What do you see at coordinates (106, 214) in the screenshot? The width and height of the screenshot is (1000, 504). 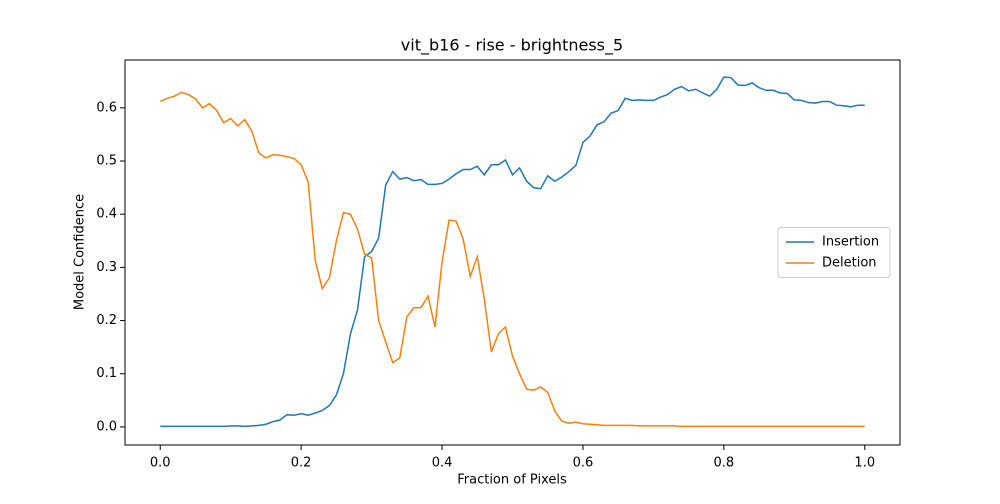 I see `y-tick-label: 0.4` at bounding box center [106, 214].